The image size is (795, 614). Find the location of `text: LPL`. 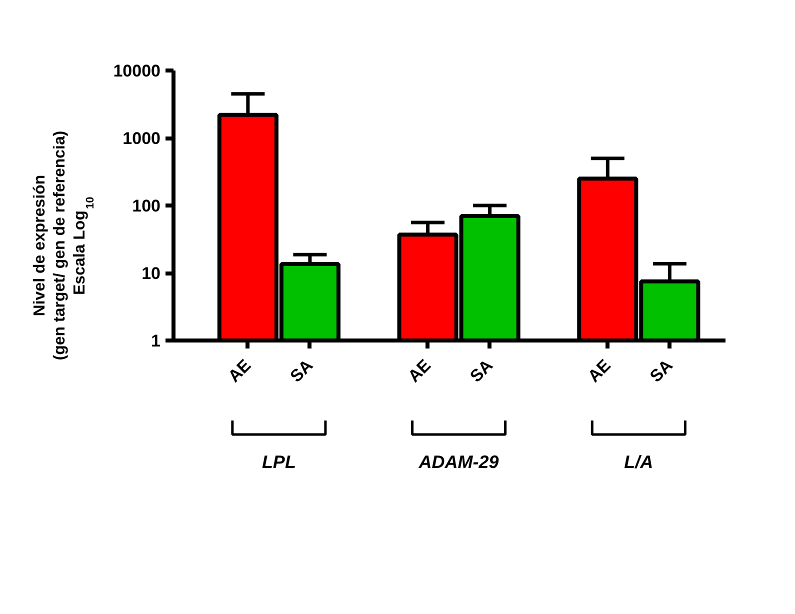

text: LPL is located at coordinates (279, 462).